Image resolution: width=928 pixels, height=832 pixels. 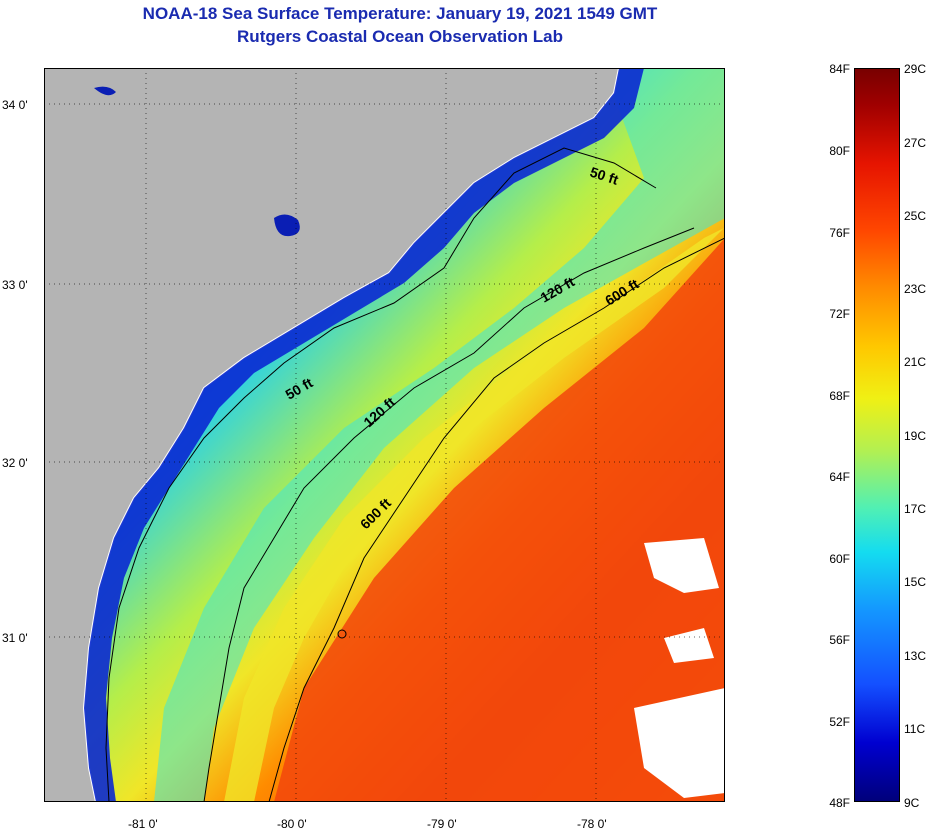 What do you see at coordinates (592, 824) in the screenshot?
I see `lon-label: -78 0'` at bounding box center [592, 824].